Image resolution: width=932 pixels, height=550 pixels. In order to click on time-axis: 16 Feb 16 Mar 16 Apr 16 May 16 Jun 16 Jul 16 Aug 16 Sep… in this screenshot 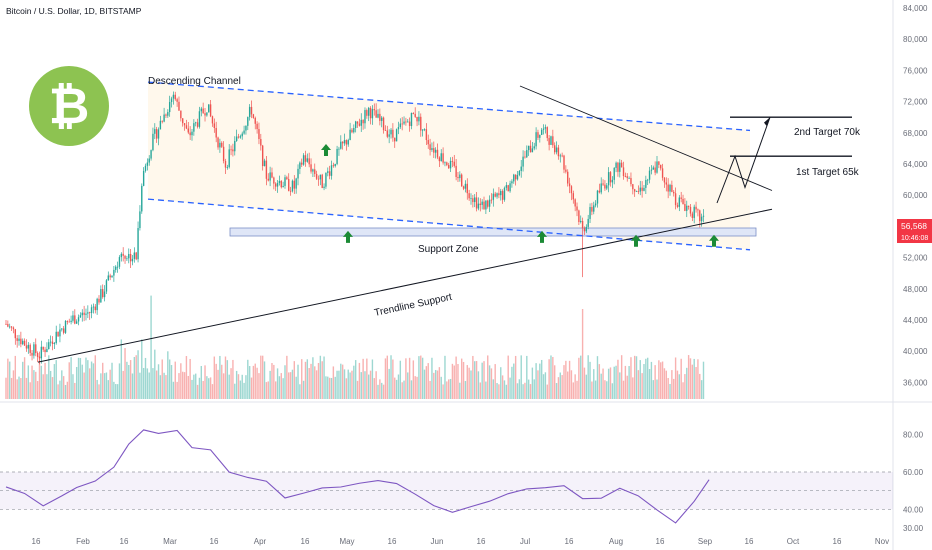, I will do `click(461, 541)`.